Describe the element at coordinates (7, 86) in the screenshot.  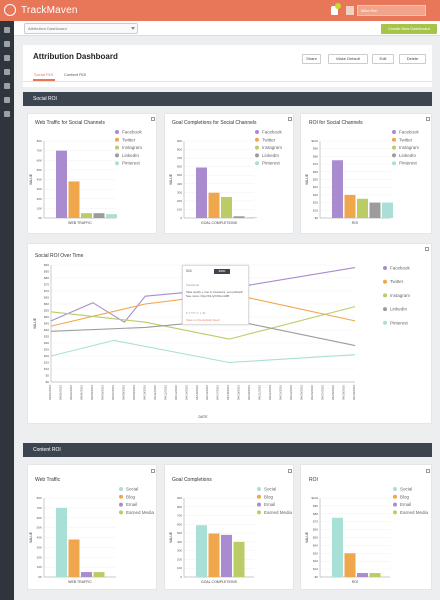
I see `sidebar-report-icon` at that location.